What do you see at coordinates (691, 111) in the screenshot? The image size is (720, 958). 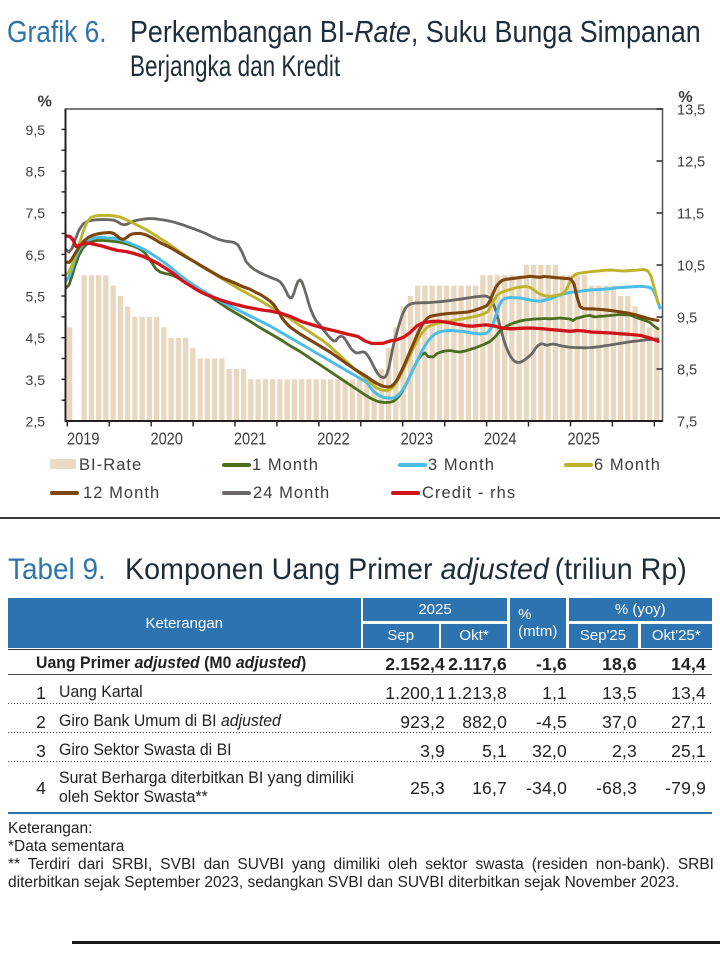 I see `svg-text: 13,5` at bounding box center [691, 111].